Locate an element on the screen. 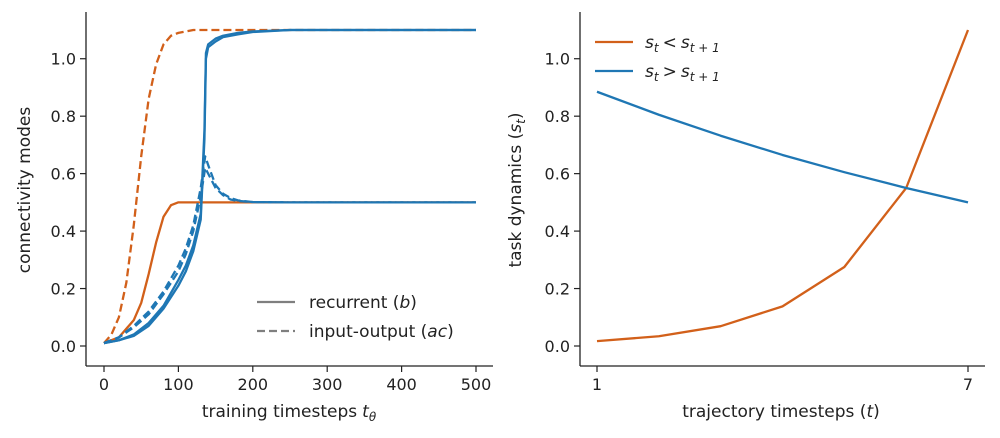  y-axis-label: task dynamics (st) is located at coordinates (517, 190).